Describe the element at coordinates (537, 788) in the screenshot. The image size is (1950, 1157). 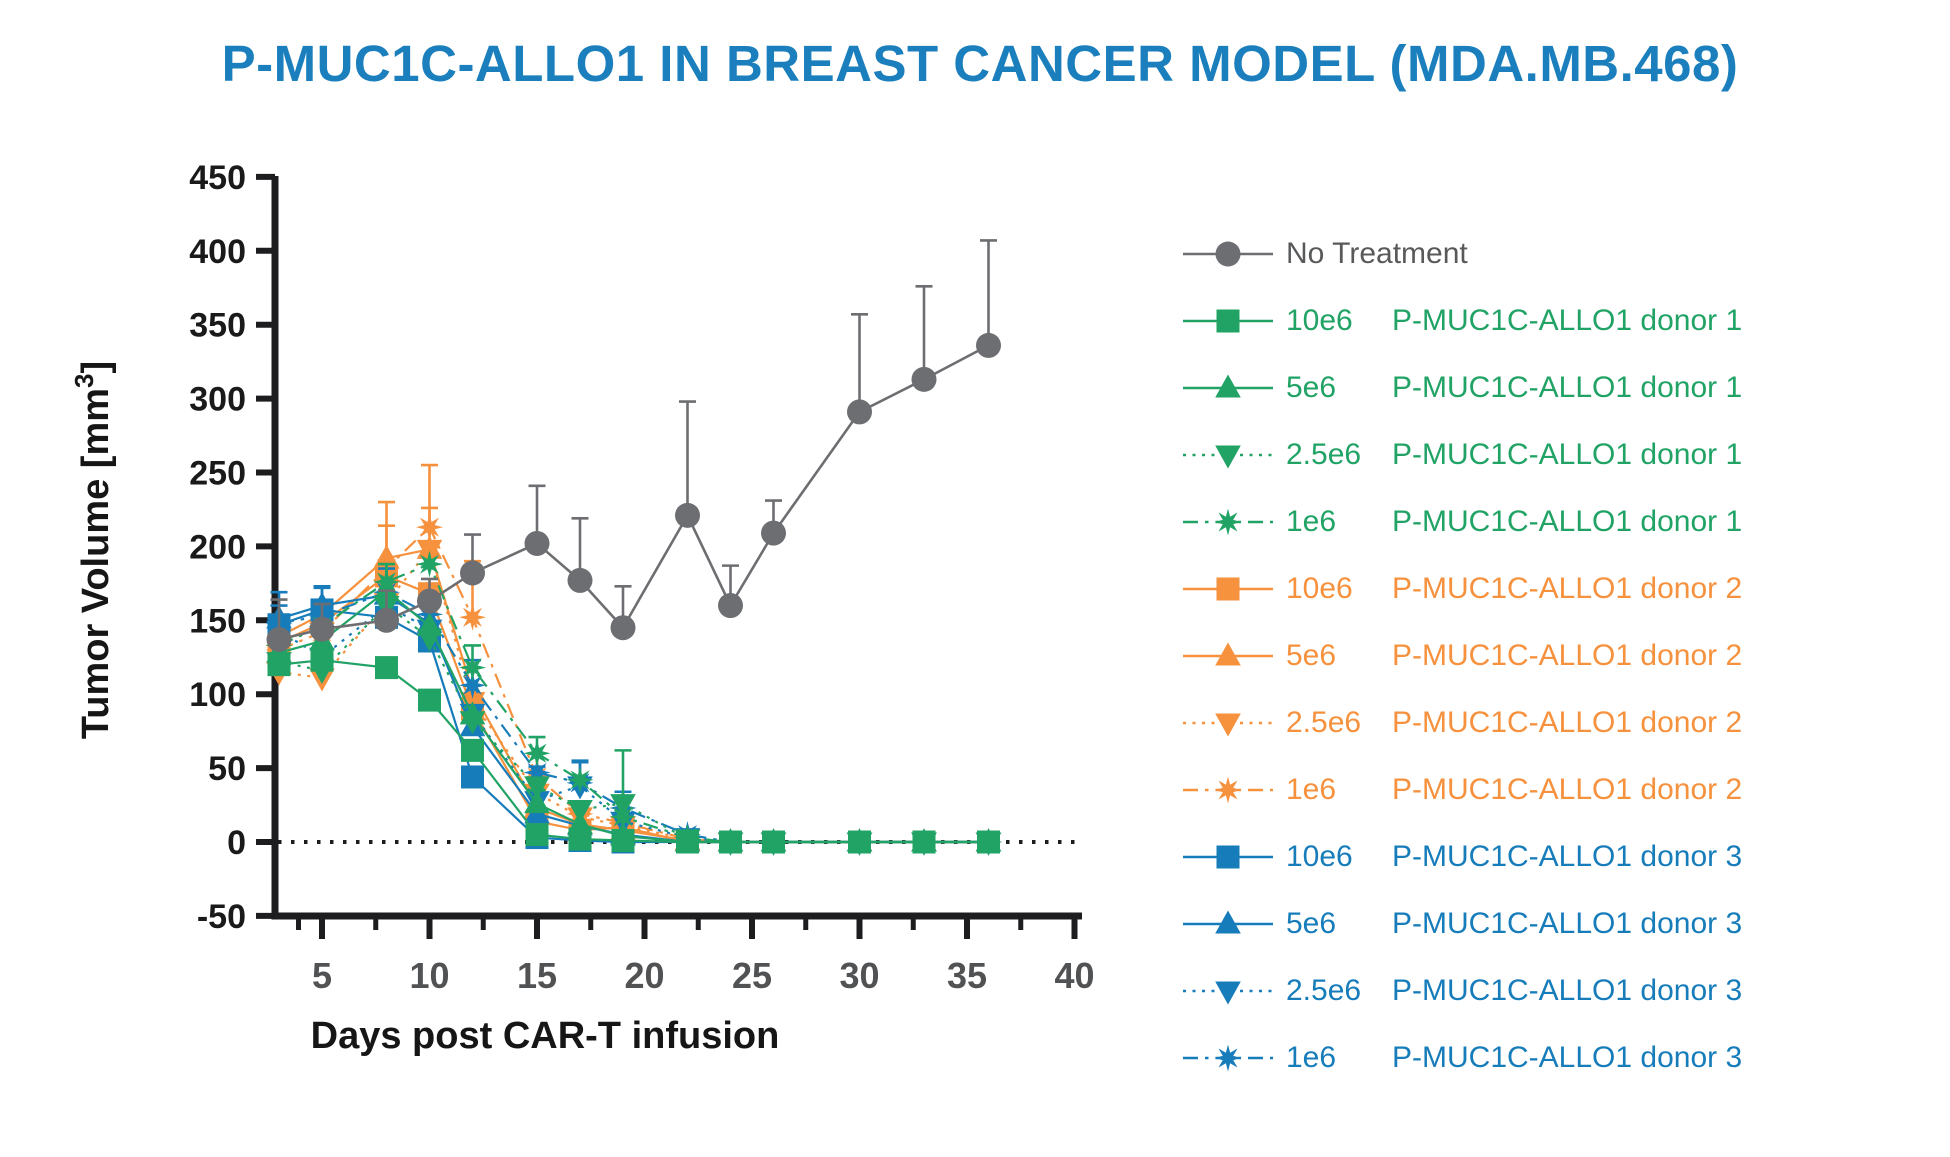
I see `triangle-down-marker` at that location.